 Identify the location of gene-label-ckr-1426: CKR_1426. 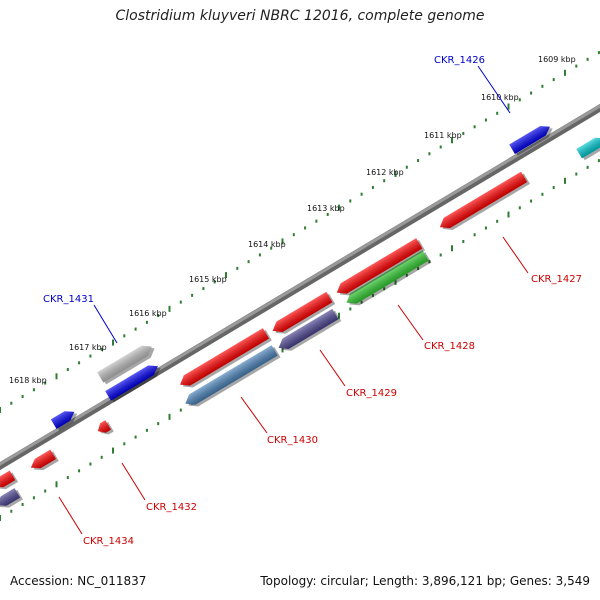
(459, 60).